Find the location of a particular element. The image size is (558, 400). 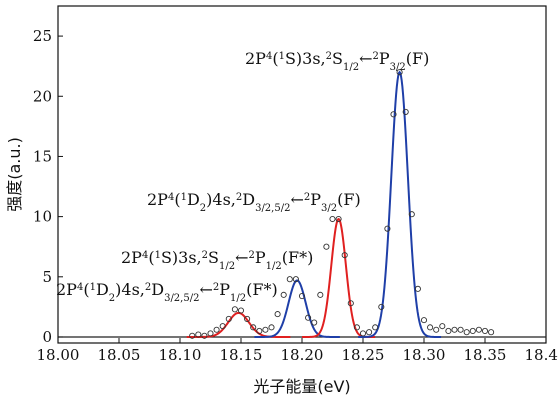

annotation-fragment: 3/2 is located at coordinates (398, 67).